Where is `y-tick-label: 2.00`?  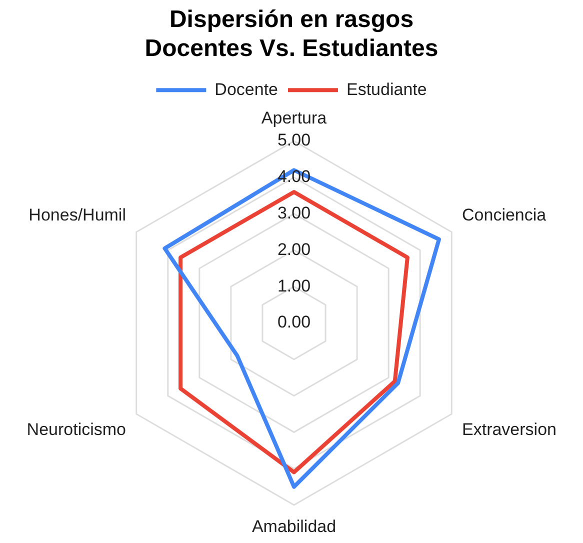
y-tick-label: 2.00 is located at coordinates (294, 249).